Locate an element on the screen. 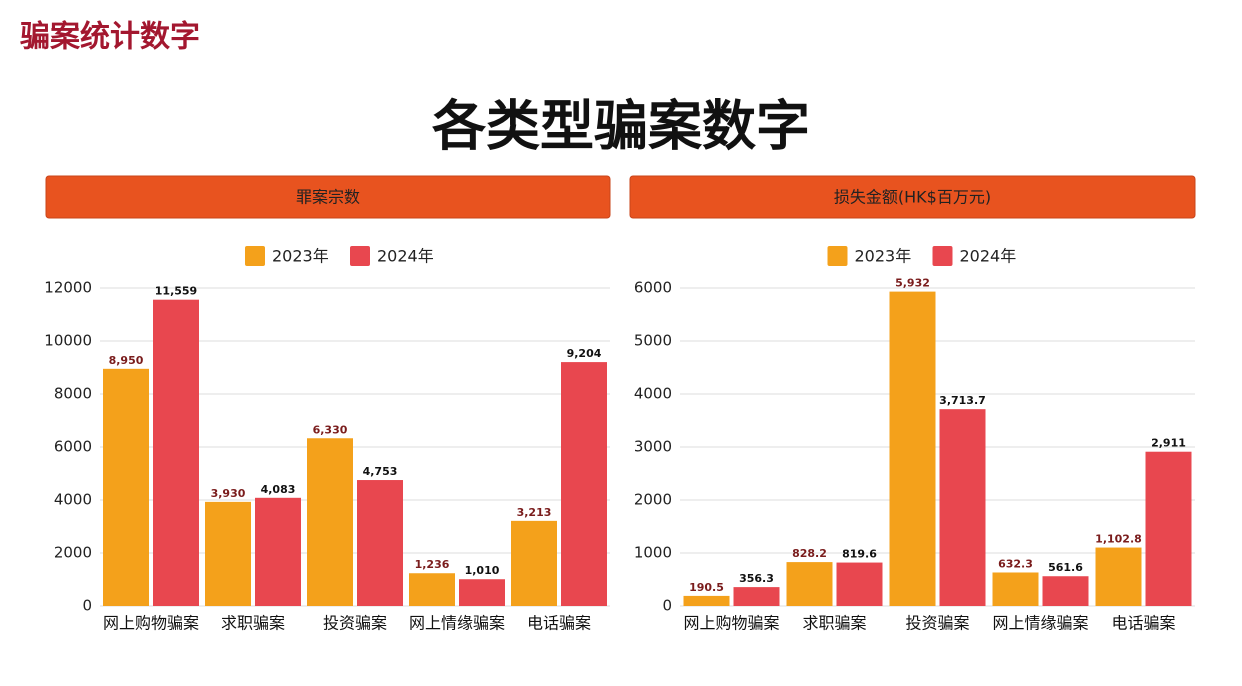 The image size is (1242, 686). value-label: 561.6 is located at coordinates (1065, 567).